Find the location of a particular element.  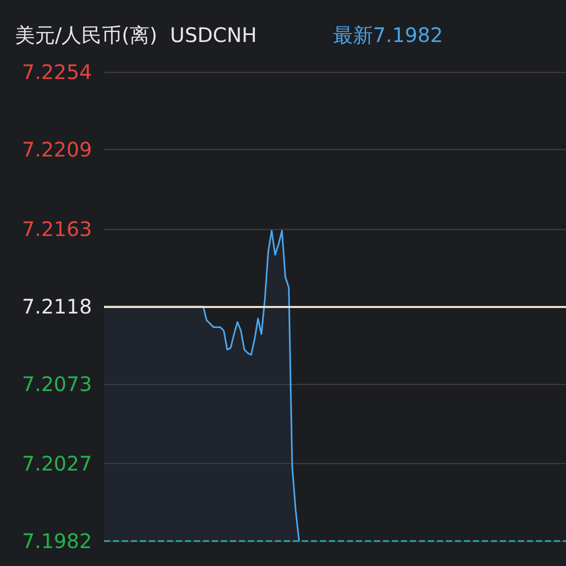

y-tick-label: 7.2073 is located at coordinates (57, 384).